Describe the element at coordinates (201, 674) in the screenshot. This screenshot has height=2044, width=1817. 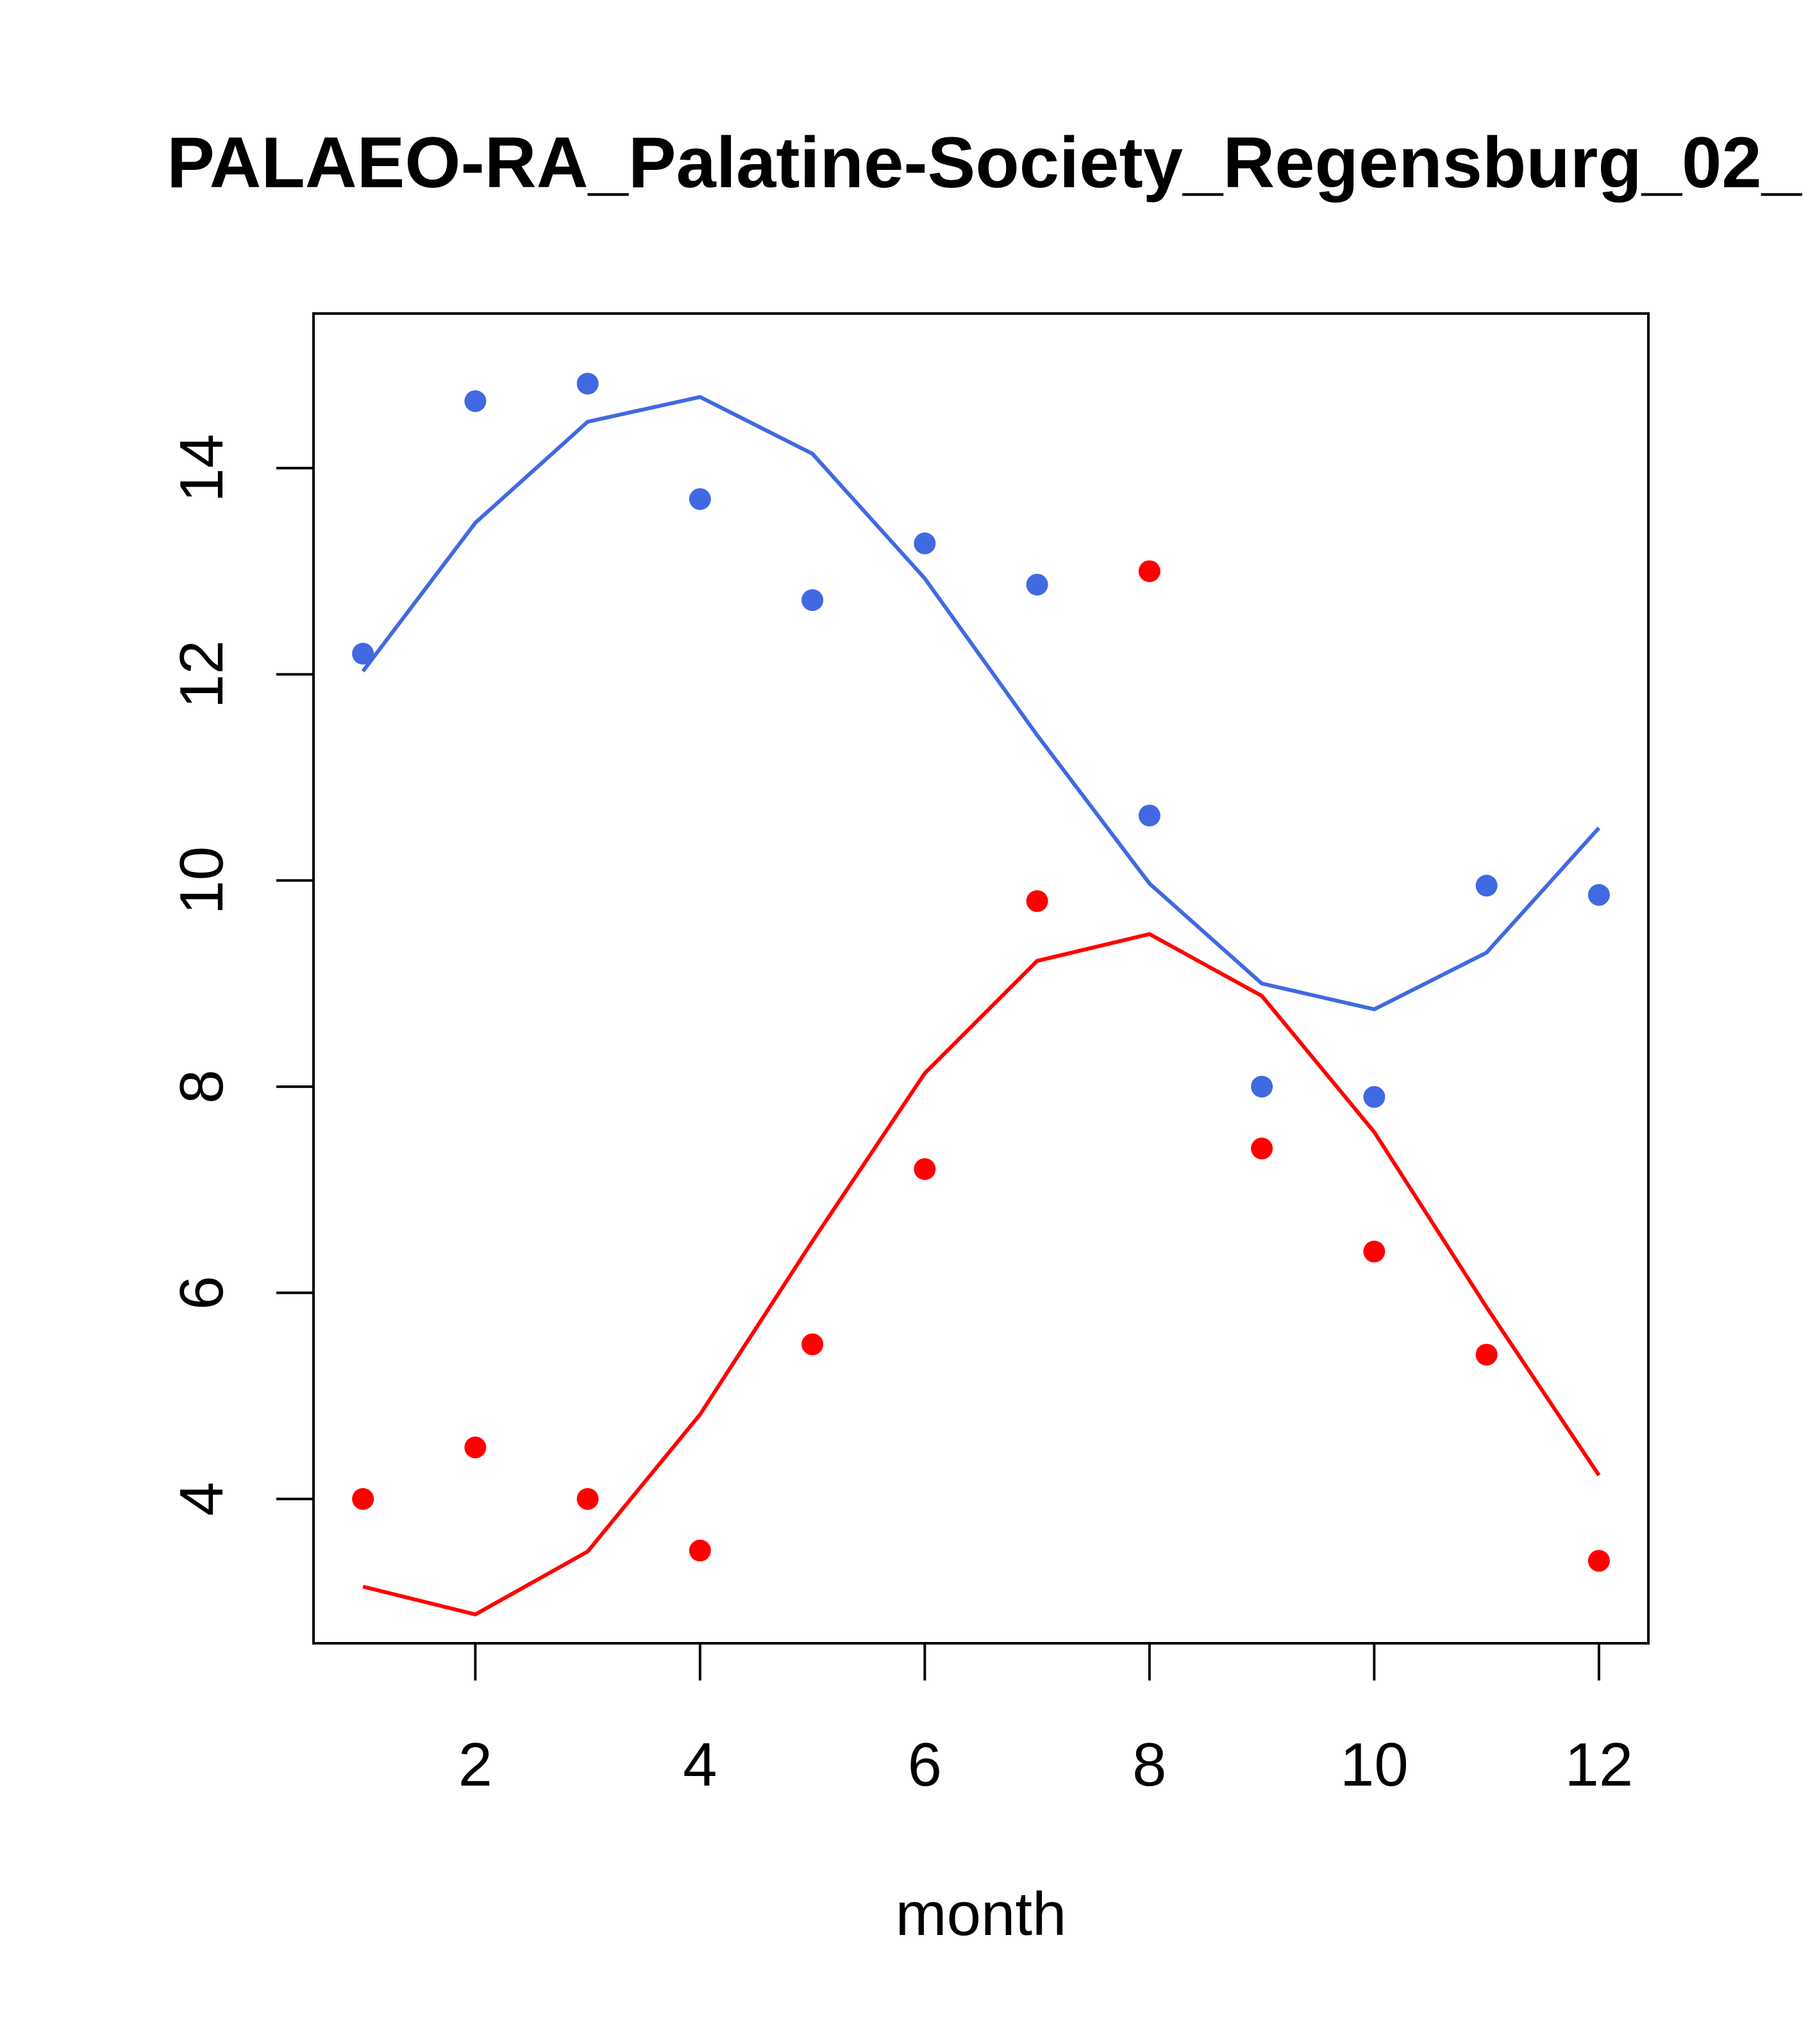
I see `y-tick-label: 12` at that location.